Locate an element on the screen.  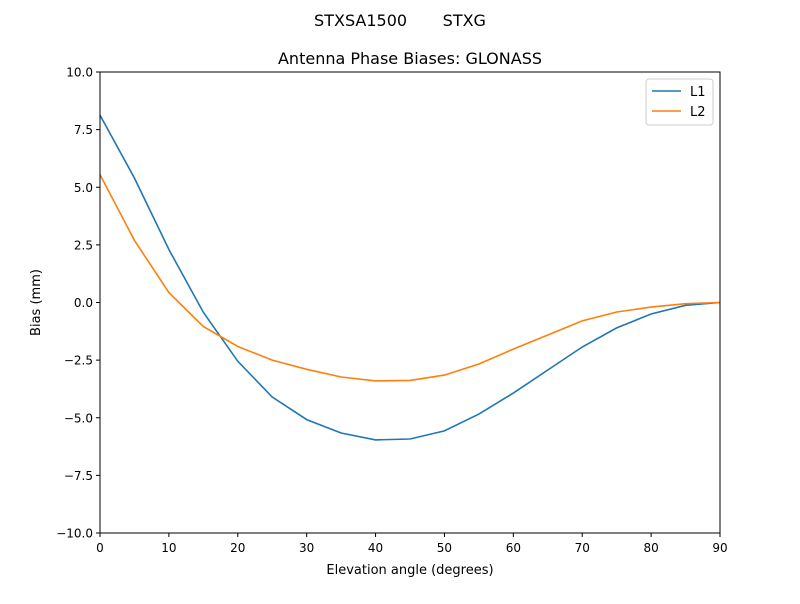
y-tick-label: 10.0 is located at coordinates (79, 73).